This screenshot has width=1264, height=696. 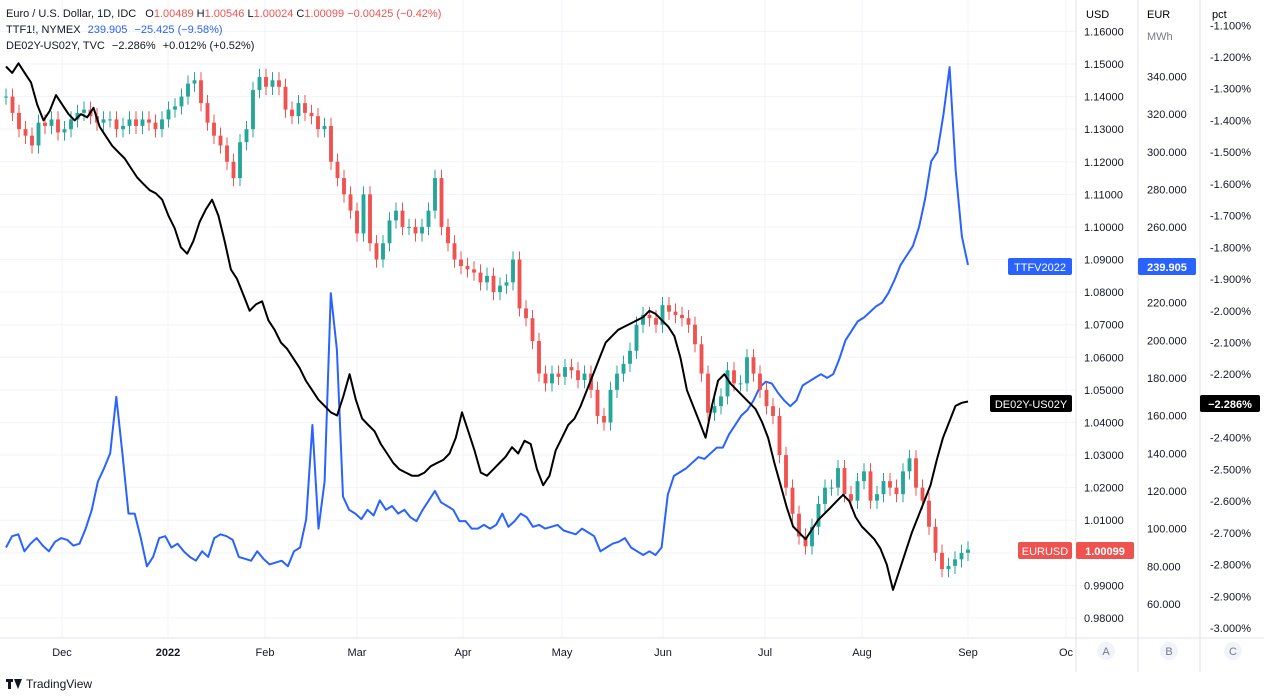 What do you see at coordinates (62, 653) in the screenshot?
I see `time-tick-label: Dec` at bounding box center [62, 653].